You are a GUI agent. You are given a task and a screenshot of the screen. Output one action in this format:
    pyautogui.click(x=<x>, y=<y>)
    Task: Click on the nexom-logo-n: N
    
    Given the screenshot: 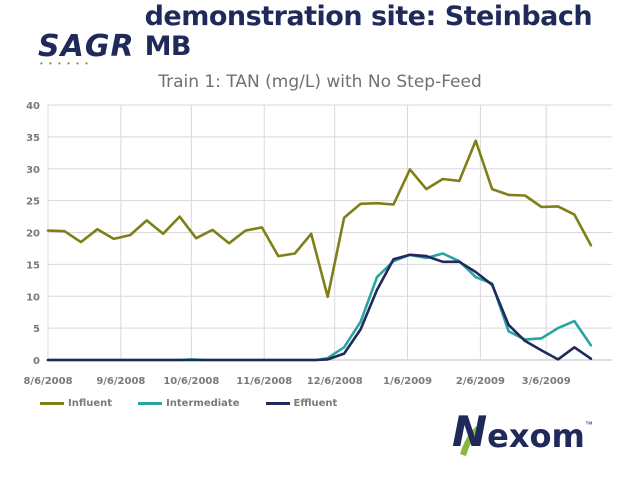 What is the action you would take?
    pyautogui.click(x=470, y=431)
    